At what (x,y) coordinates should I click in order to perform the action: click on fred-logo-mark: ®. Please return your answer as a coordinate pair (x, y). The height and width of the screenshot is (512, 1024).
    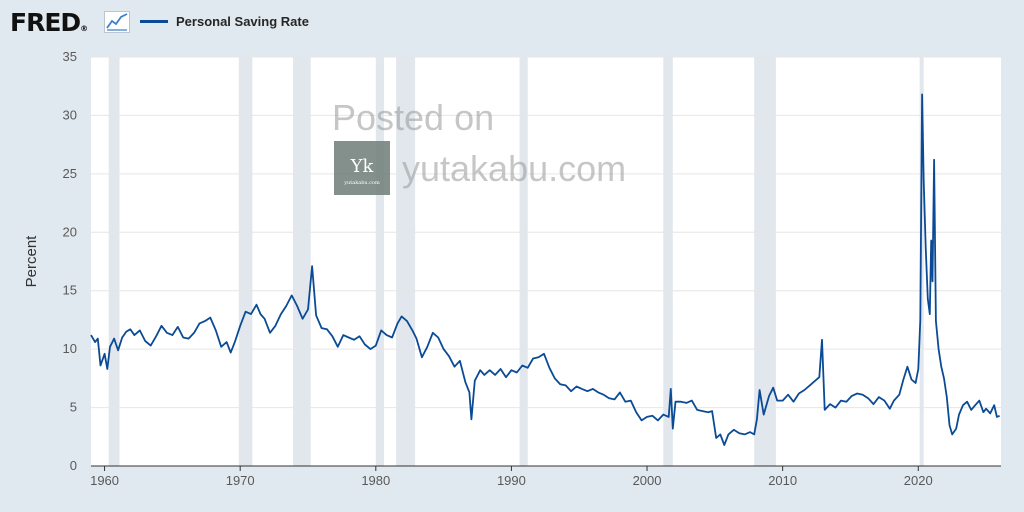
    Looking at the image, I should click on (84, 28).